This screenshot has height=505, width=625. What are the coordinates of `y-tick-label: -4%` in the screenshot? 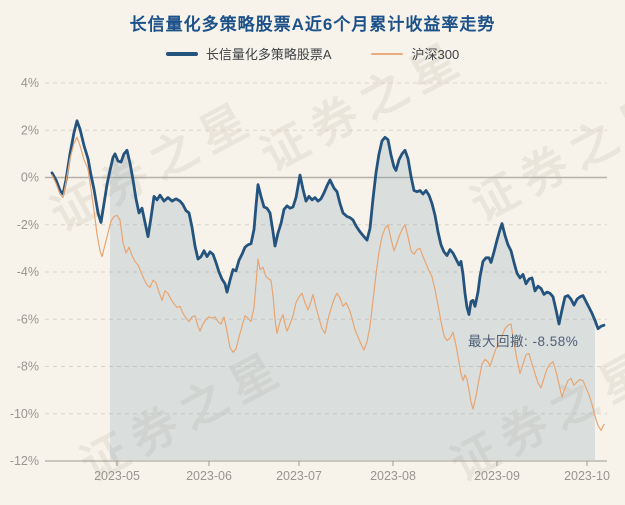 It's located at (28, 272).